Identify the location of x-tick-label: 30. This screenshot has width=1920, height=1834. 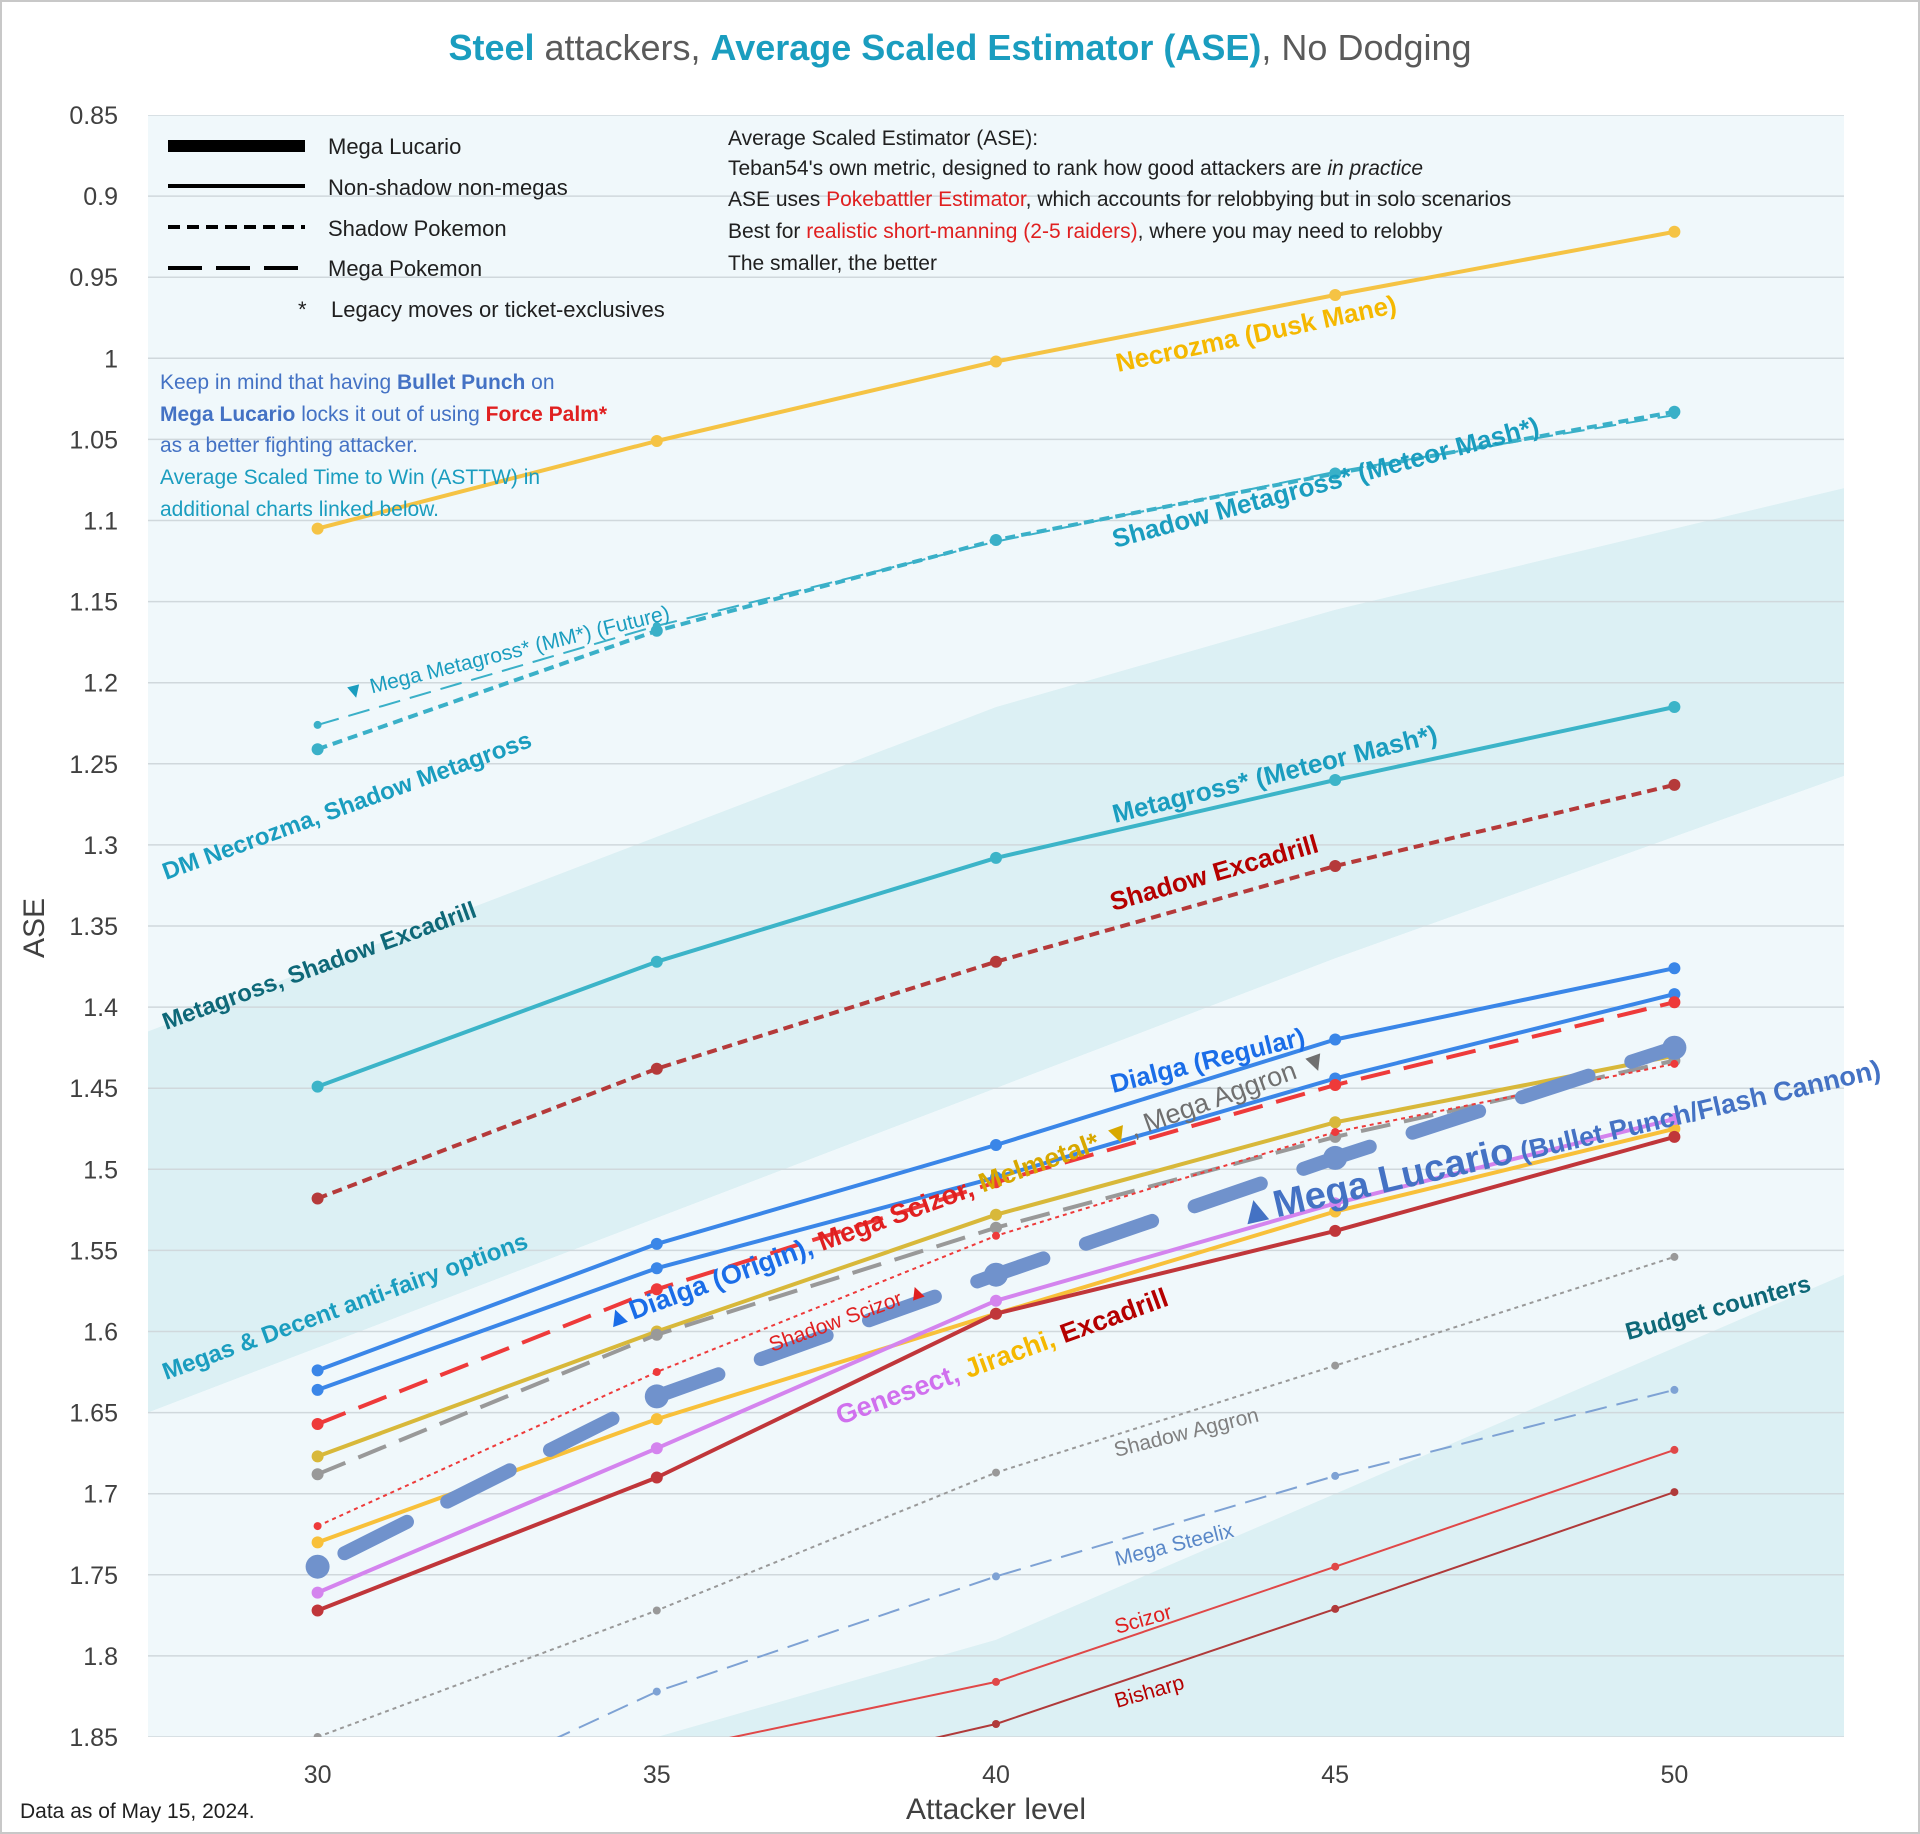
(318, 1775).